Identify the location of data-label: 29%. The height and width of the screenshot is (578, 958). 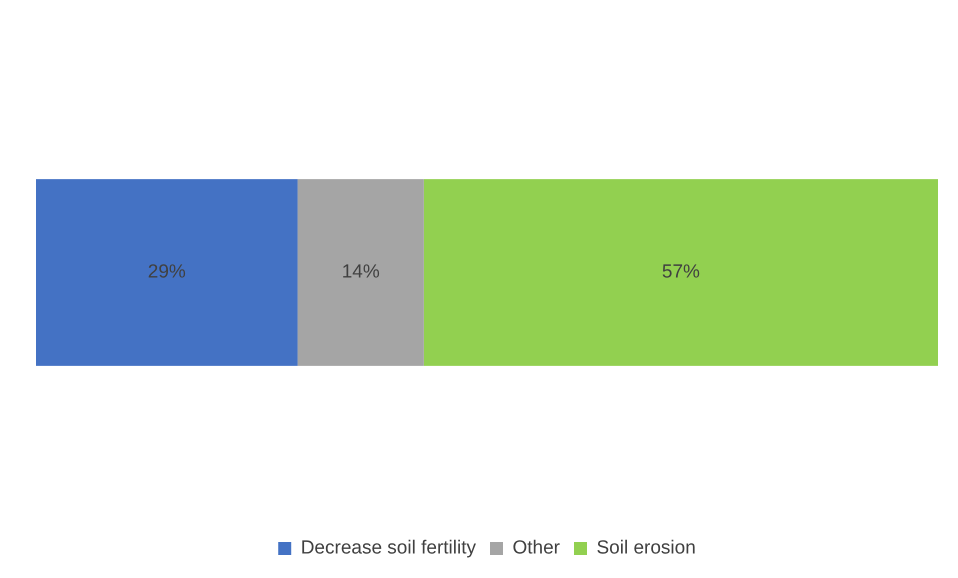
(167, 272).